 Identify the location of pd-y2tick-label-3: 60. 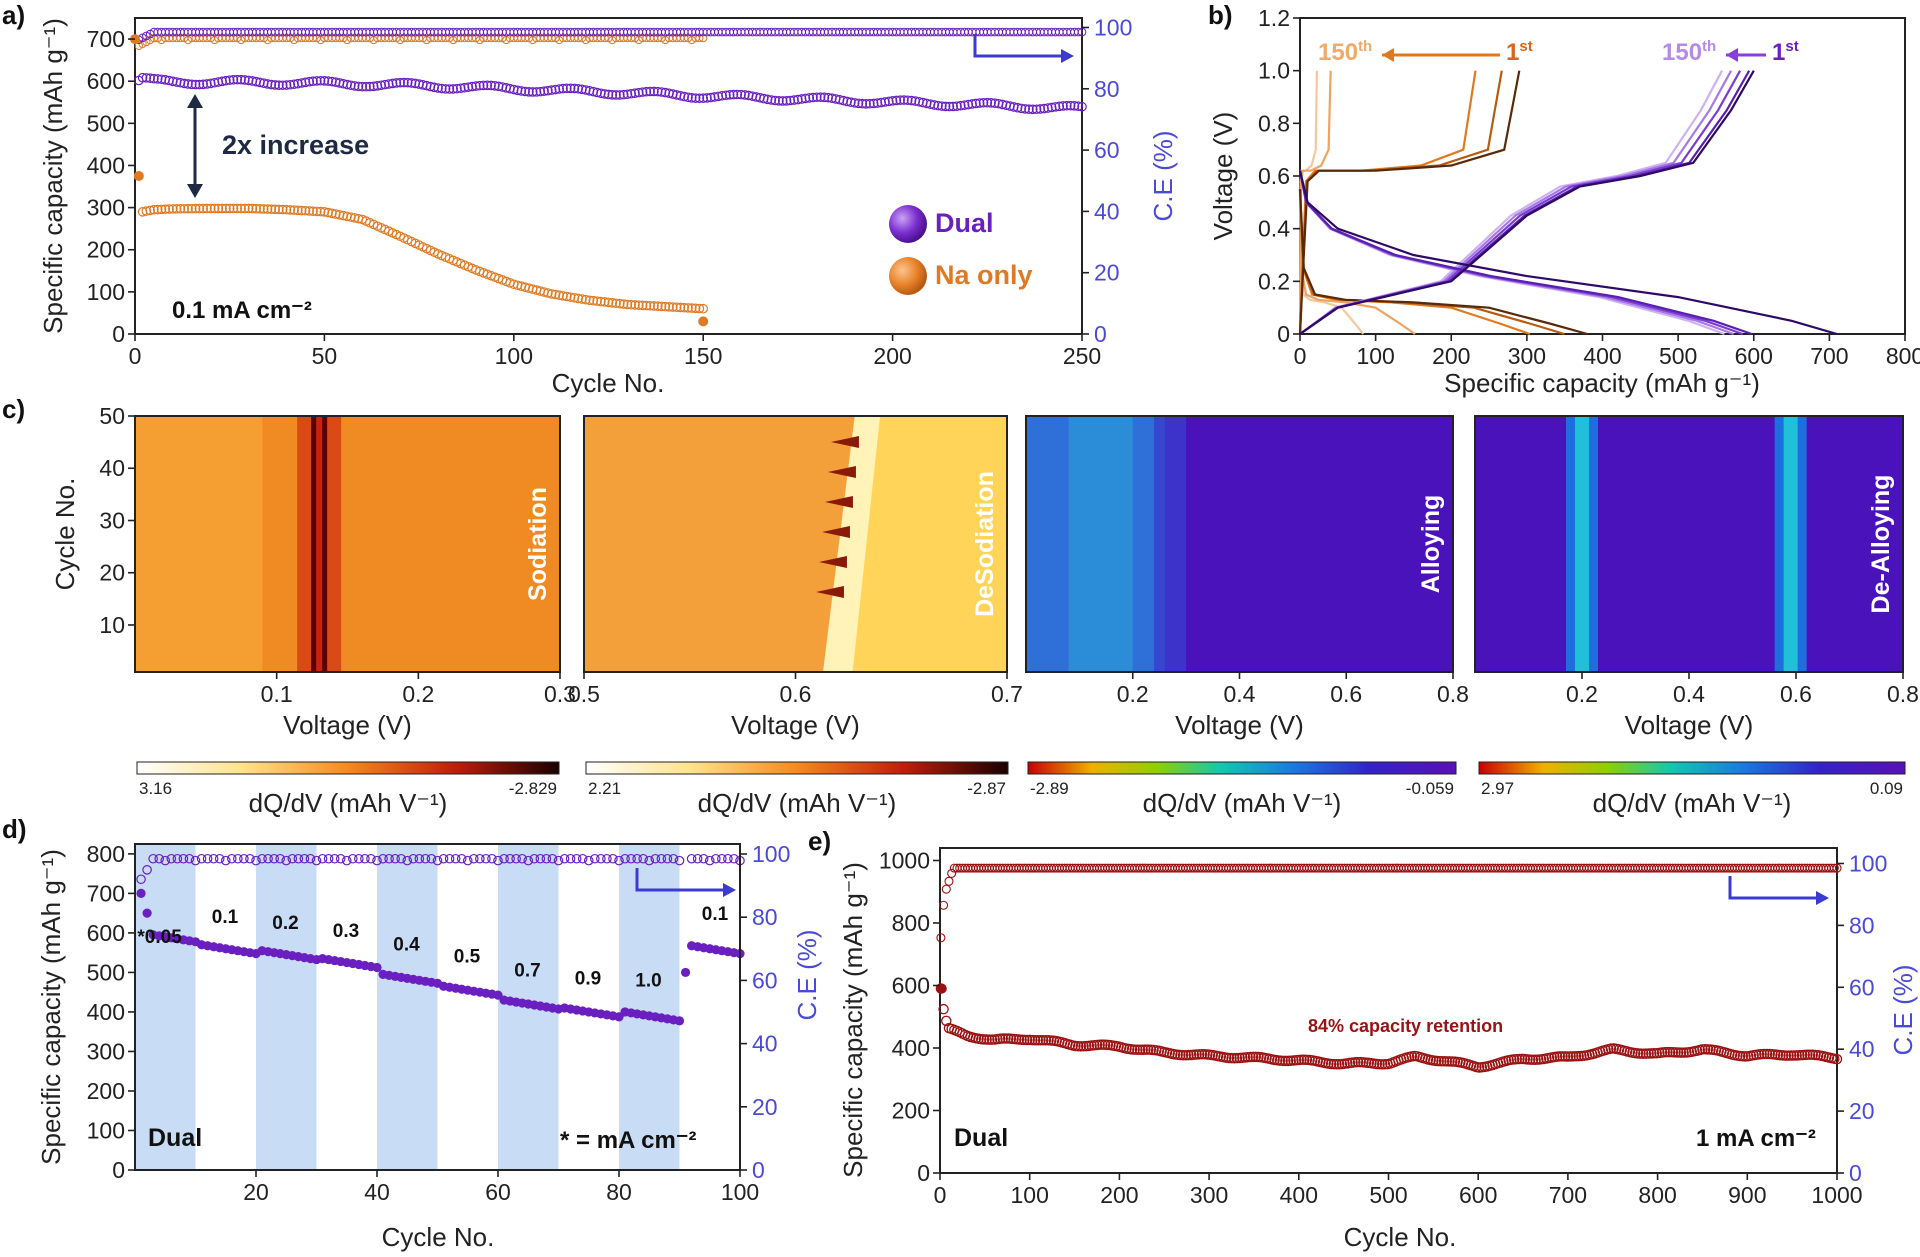
(765, 980).